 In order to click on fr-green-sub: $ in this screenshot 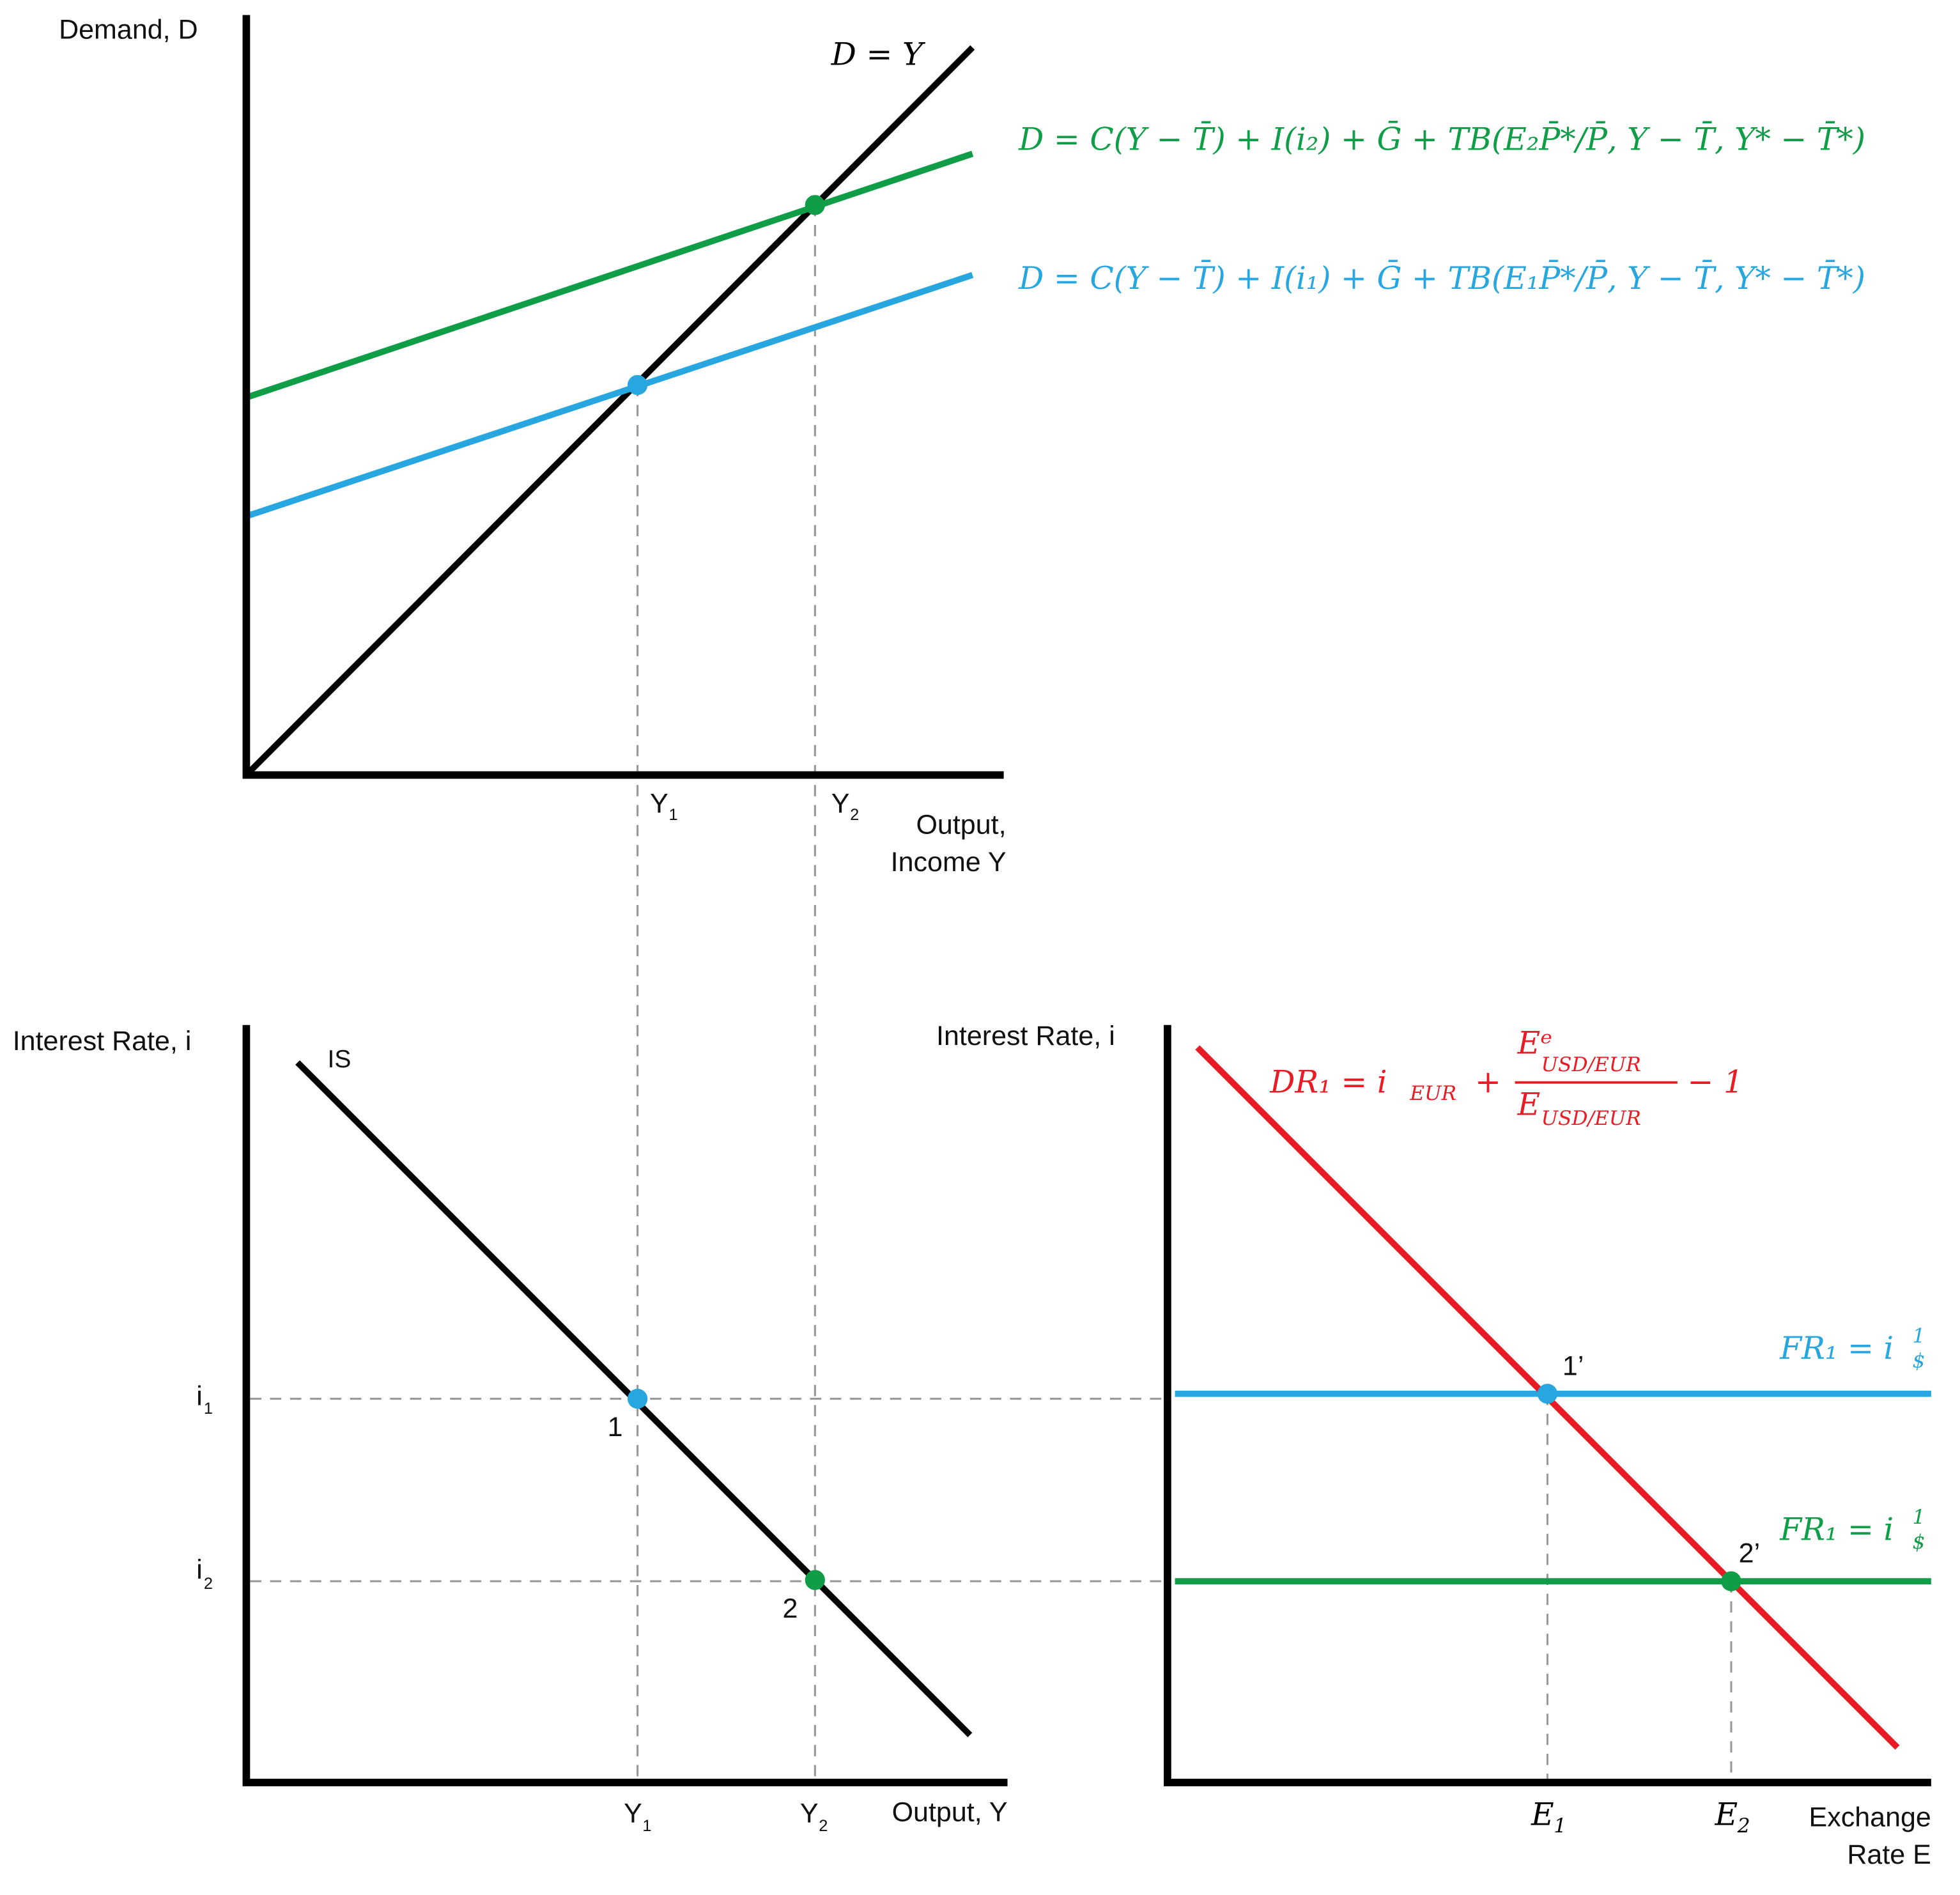, I will do `click(1919, 1542)`.